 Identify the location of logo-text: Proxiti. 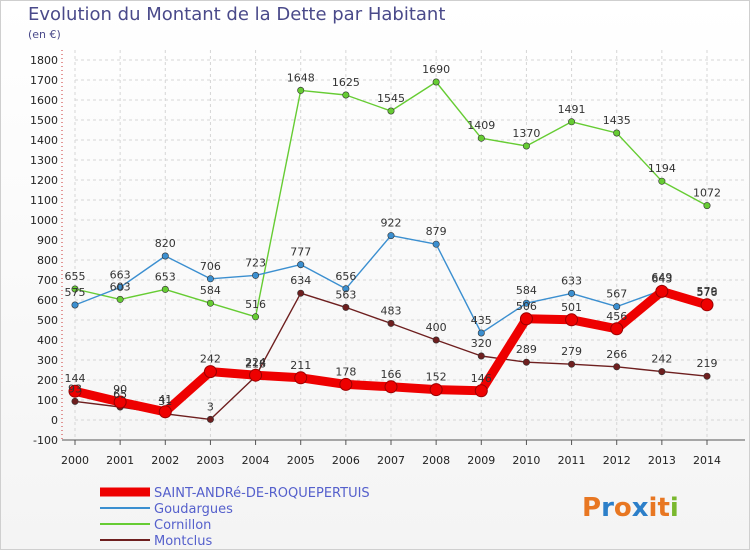
(630, 508).